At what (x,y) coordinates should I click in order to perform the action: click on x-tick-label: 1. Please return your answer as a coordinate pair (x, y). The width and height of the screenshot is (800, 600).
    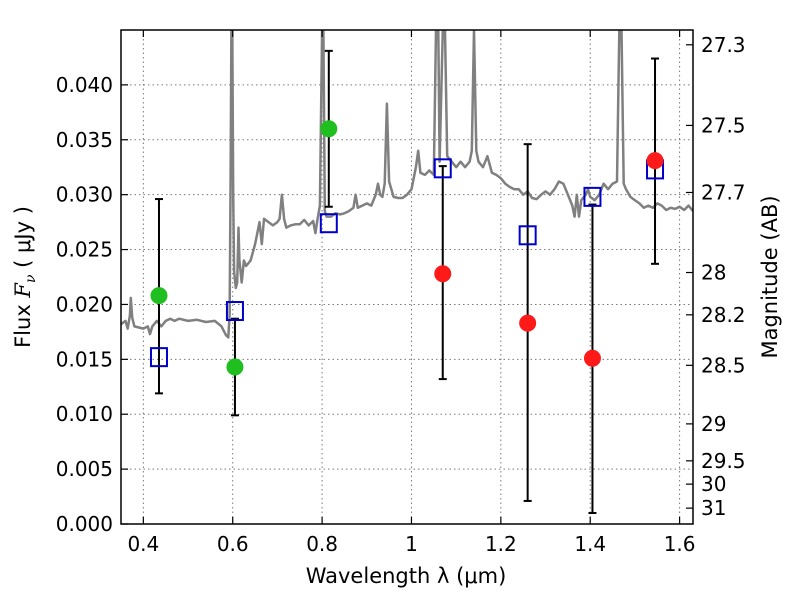
    Looking at the image, I should click on (411, 544).